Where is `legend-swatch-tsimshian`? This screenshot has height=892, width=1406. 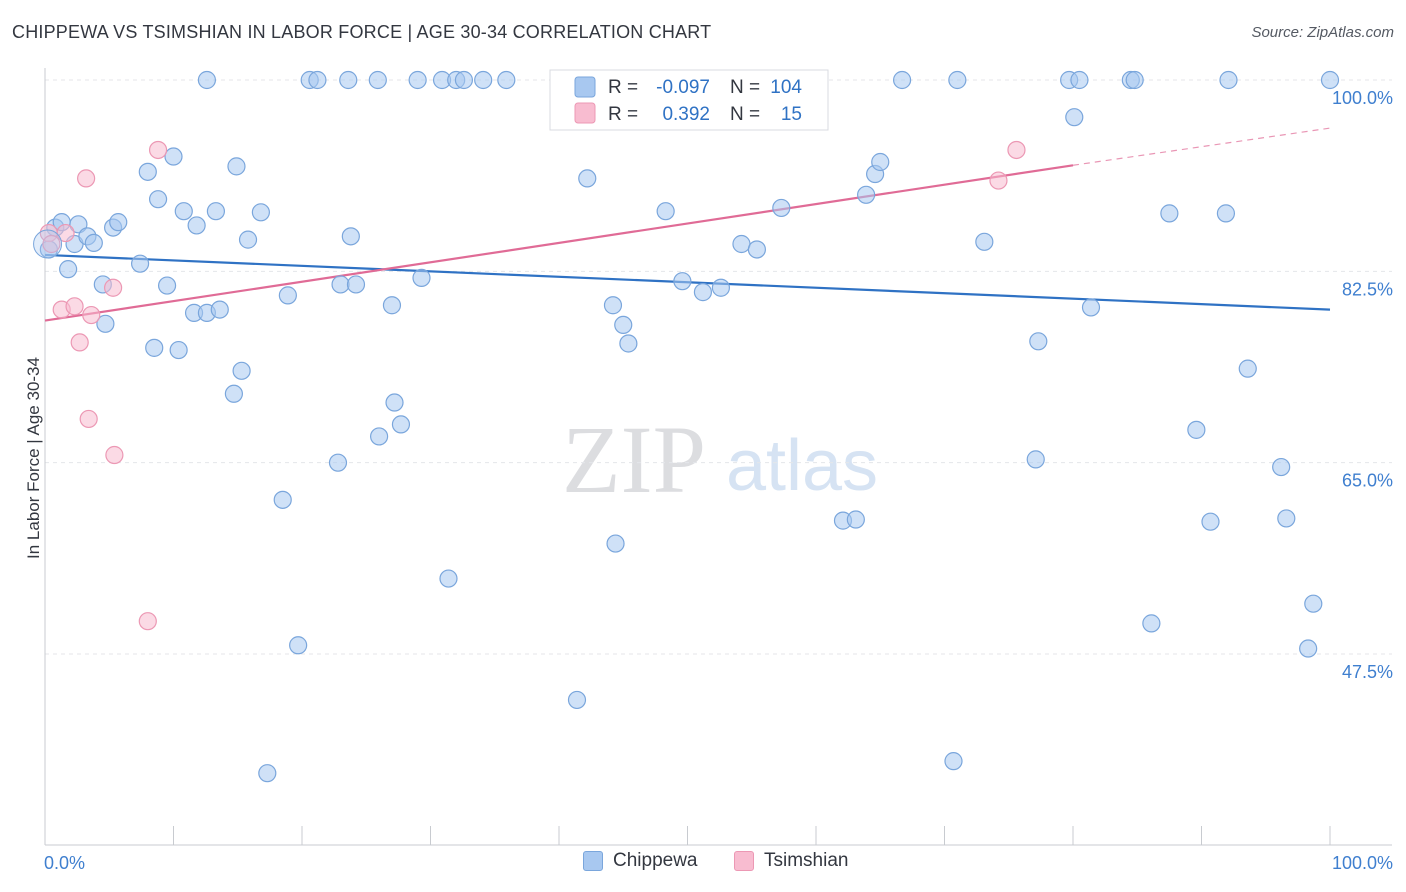 legend-swatch-tsimshian is located at coordinates (585, 113).